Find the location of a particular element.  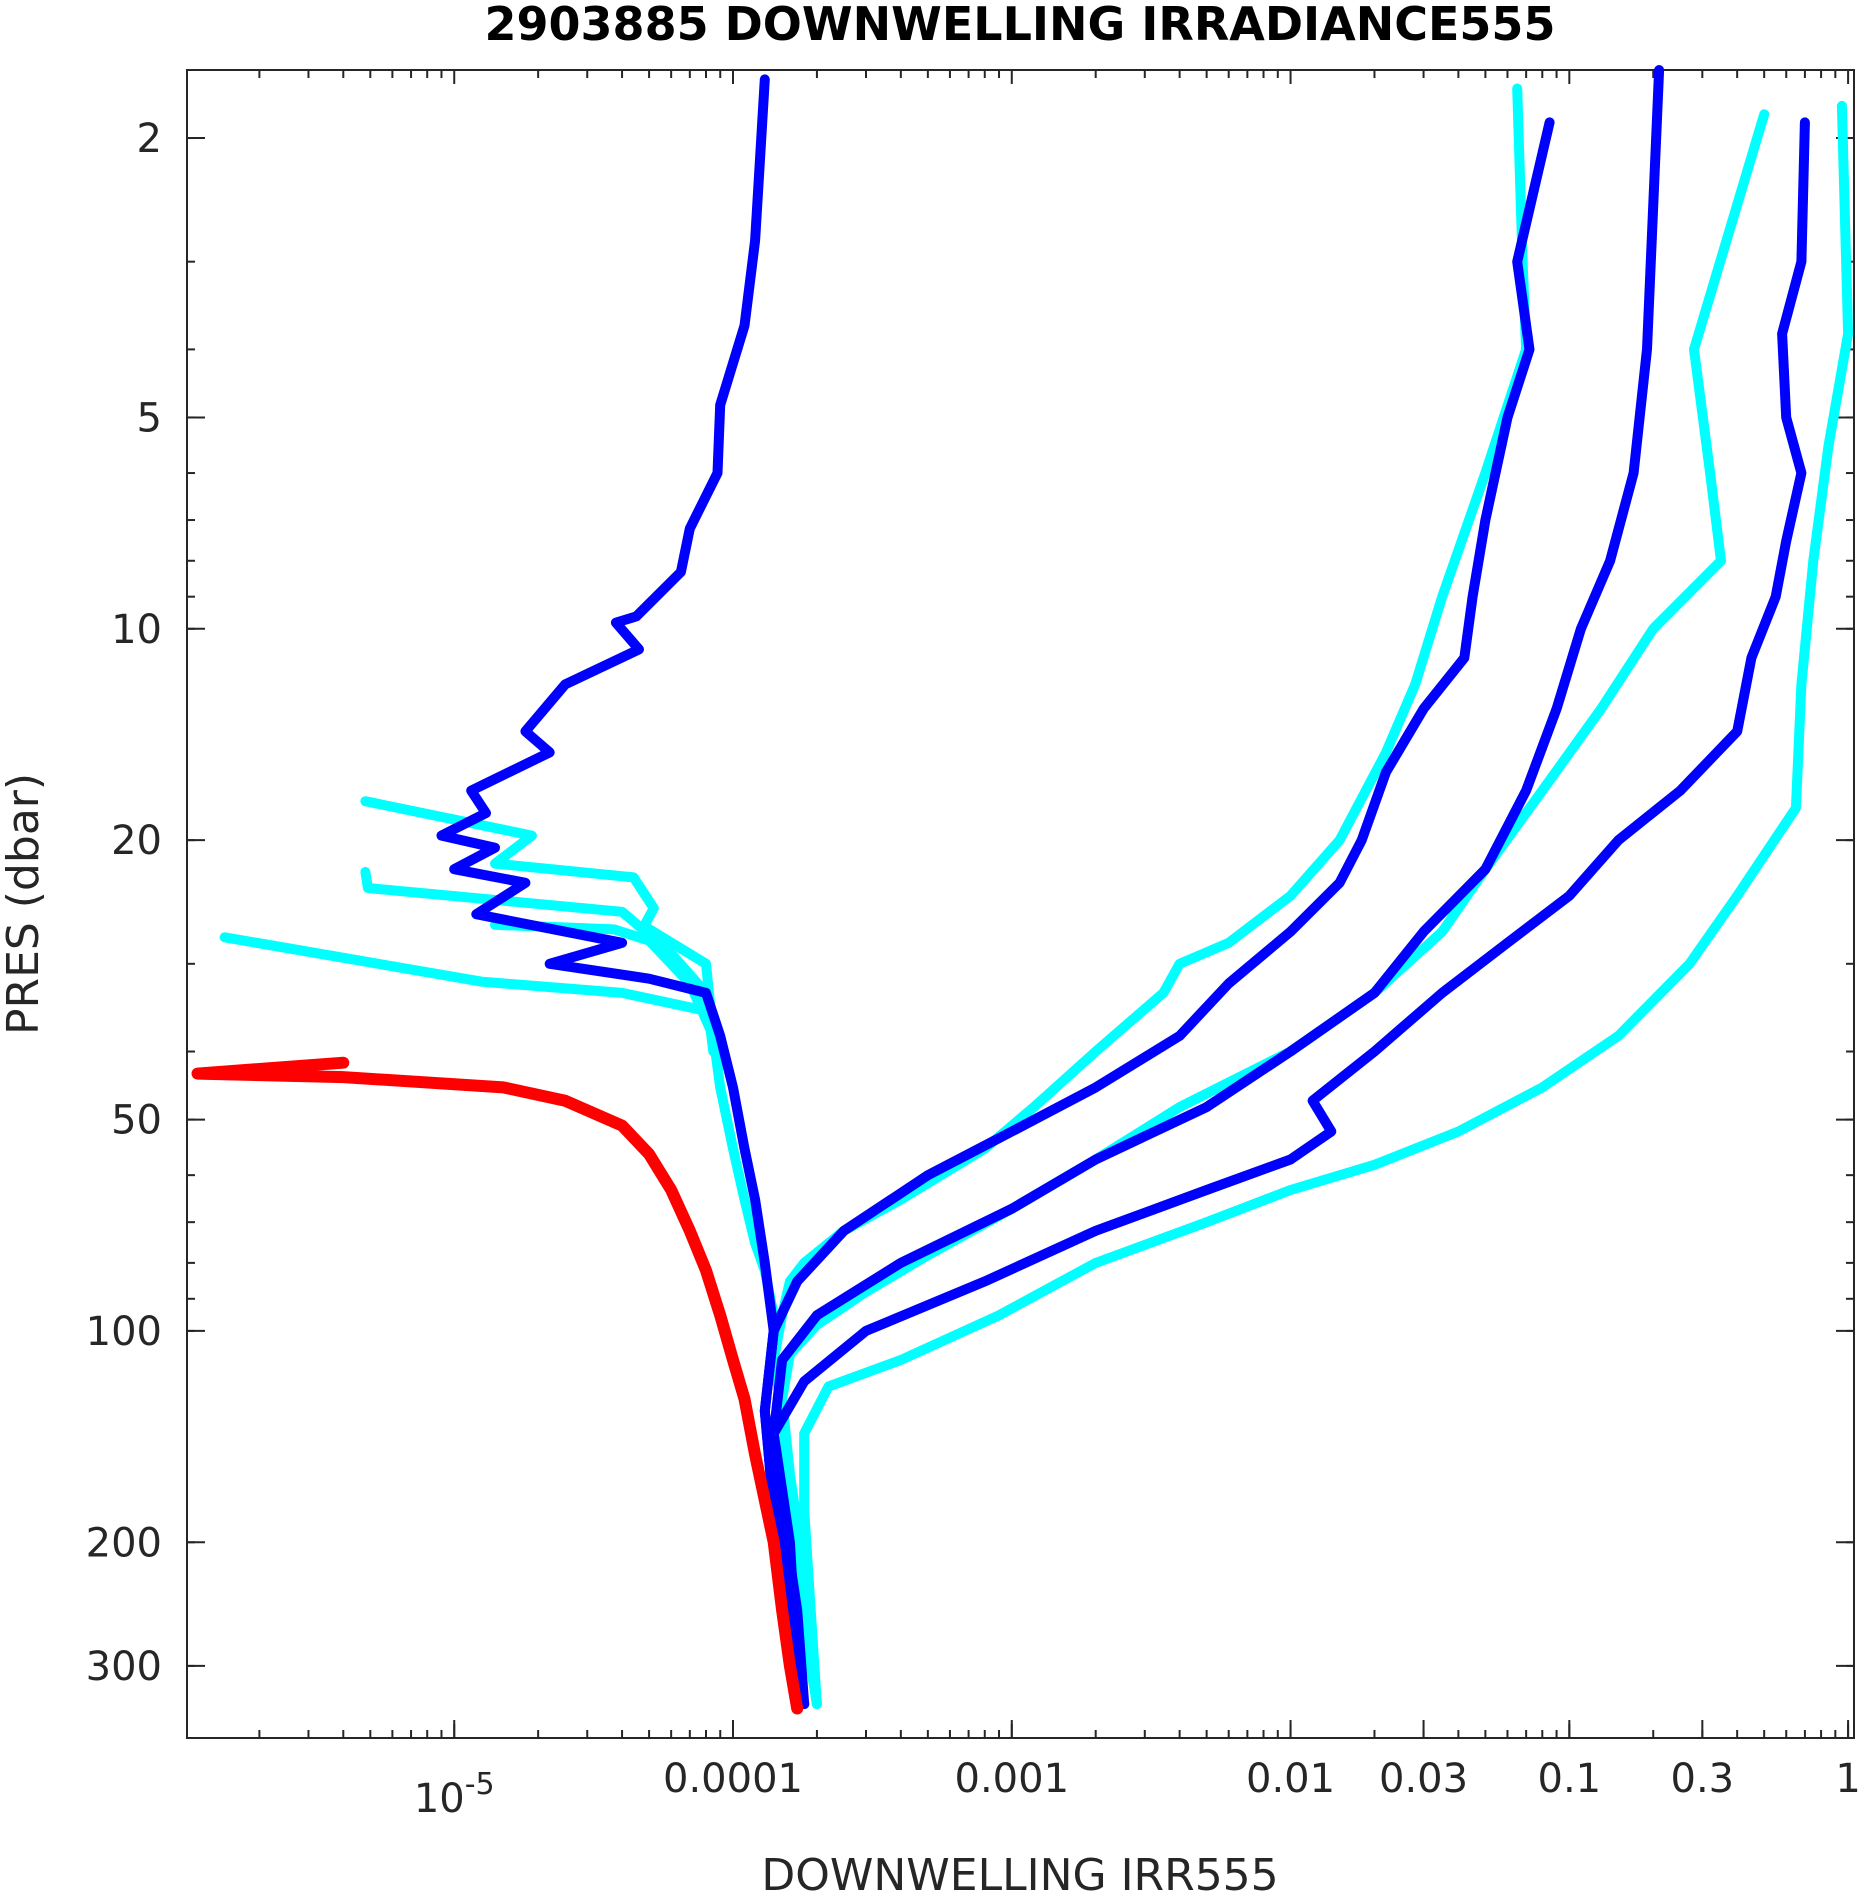

y-axis-title: PRES (dbar) is located at coordinates (24, 904).